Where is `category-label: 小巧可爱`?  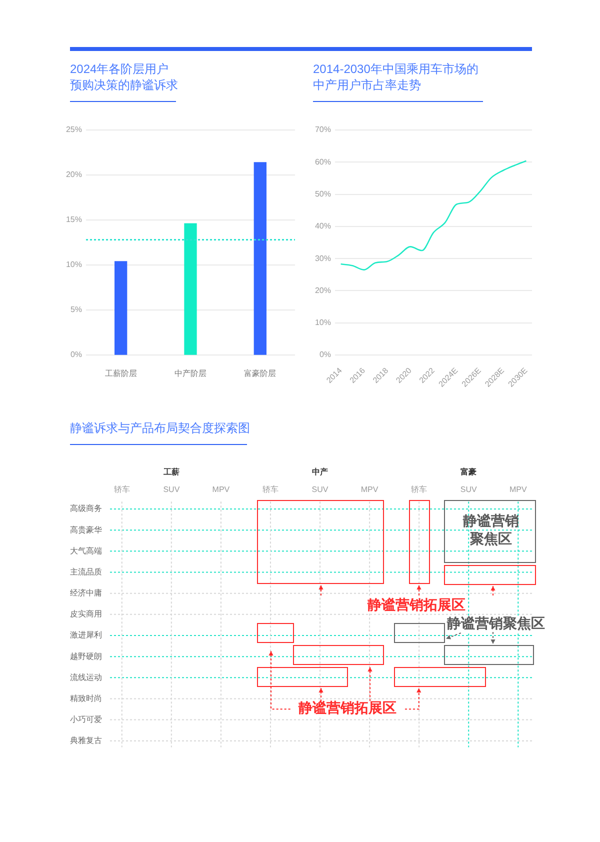
category-label: 小巧可爱 is located at coordinates (86, 719).